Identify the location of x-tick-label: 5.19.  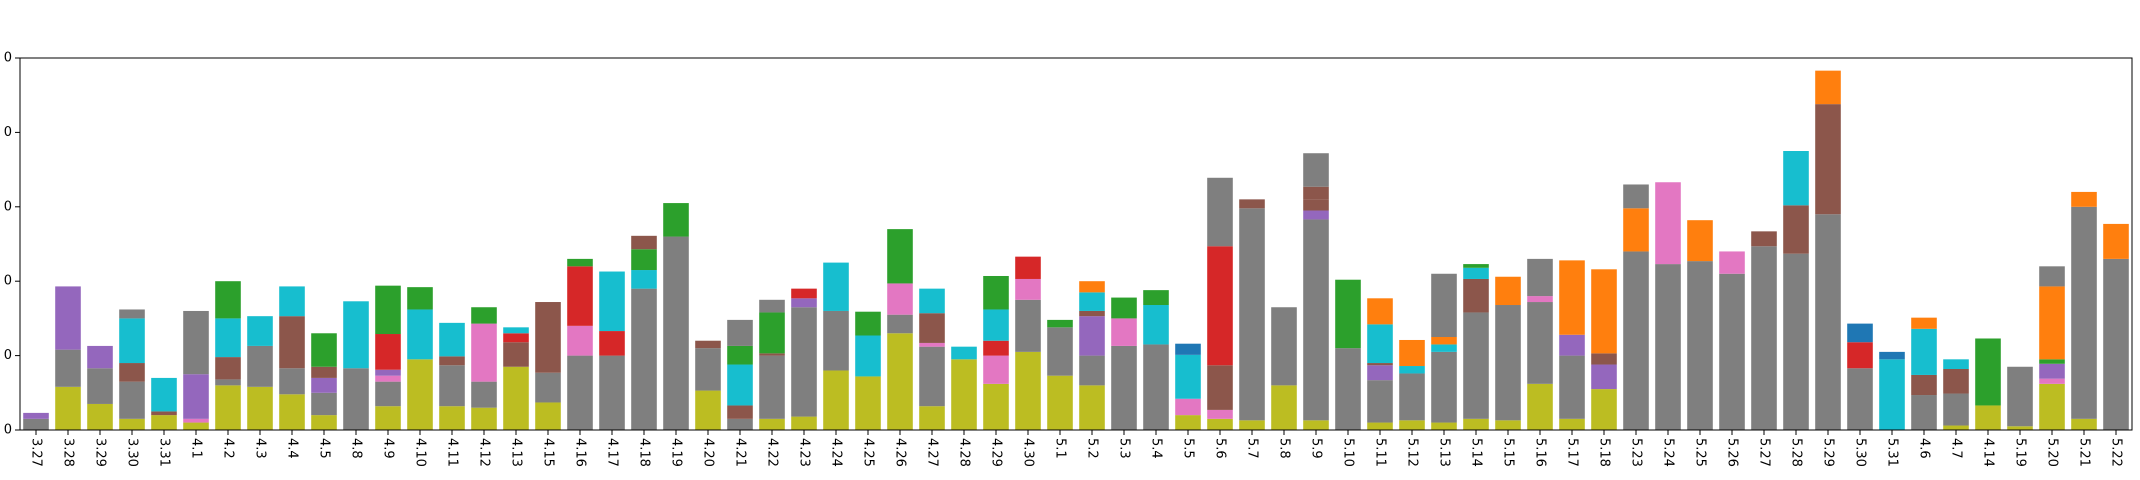
(2020, 452).